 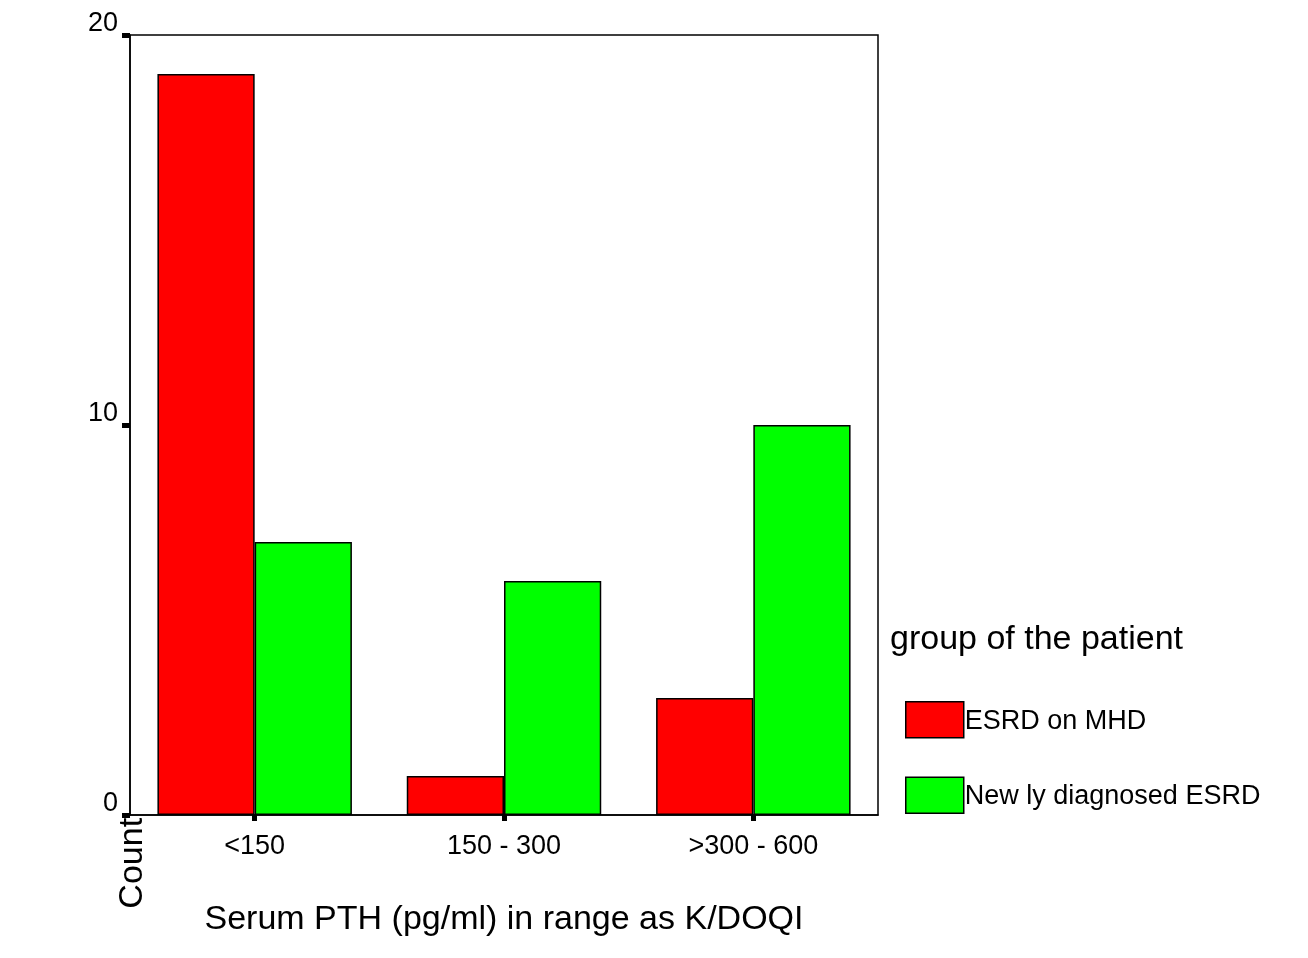 I want to click on legend-label: ESRD on MHD, so click(x=1055, y=719).